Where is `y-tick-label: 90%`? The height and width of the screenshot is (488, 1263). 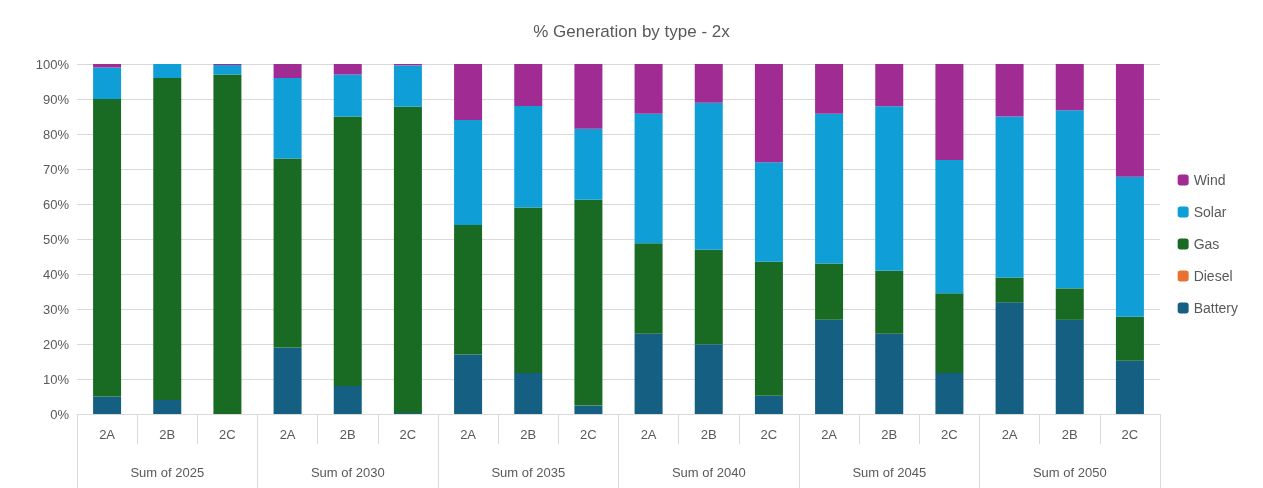 y-tick-label: 90% is located at coordinates (56, 99).